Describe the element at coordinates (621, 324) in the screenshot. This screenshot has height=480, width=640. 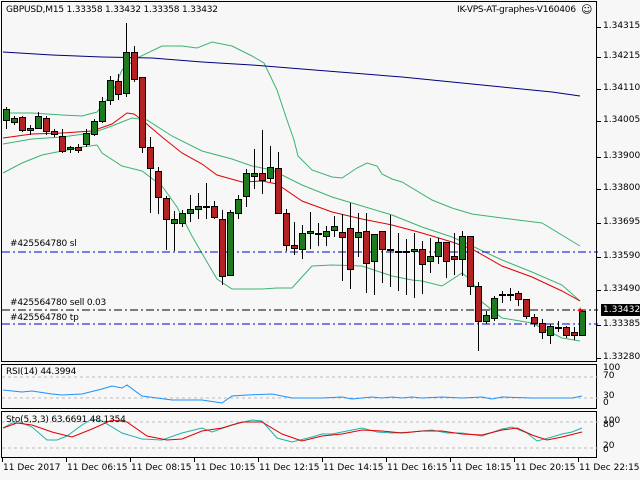
I see `price-label: 1.33385` at that location.